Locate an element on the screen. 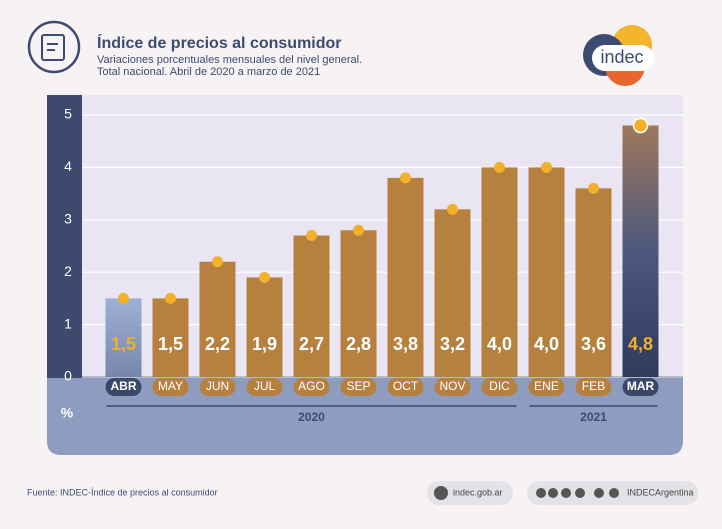 This screenshot has width=722, height=529. header-icon is located at coordinates (54, 47).